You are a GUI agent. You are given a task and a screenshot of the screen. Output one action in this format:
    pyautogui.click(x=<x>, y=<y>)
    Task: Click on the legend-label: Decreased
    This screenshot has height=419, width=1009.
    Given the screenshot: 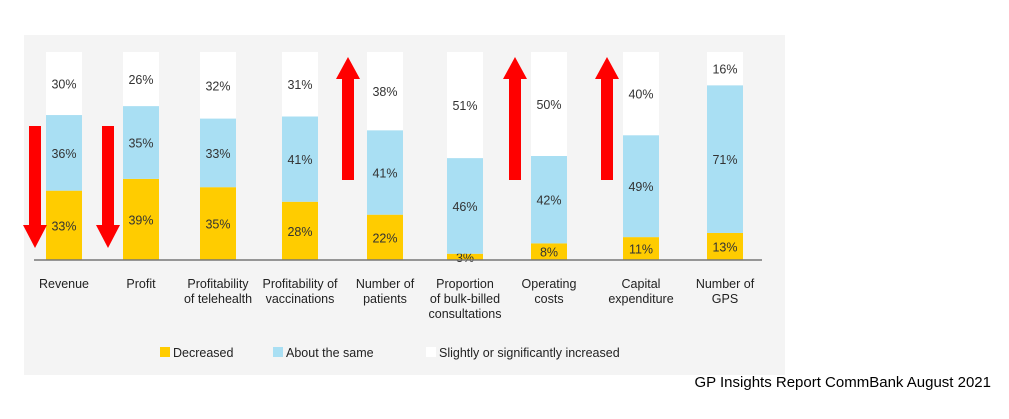 What is the action you would take?
    pyautogui.click(x=203, y=353)
    